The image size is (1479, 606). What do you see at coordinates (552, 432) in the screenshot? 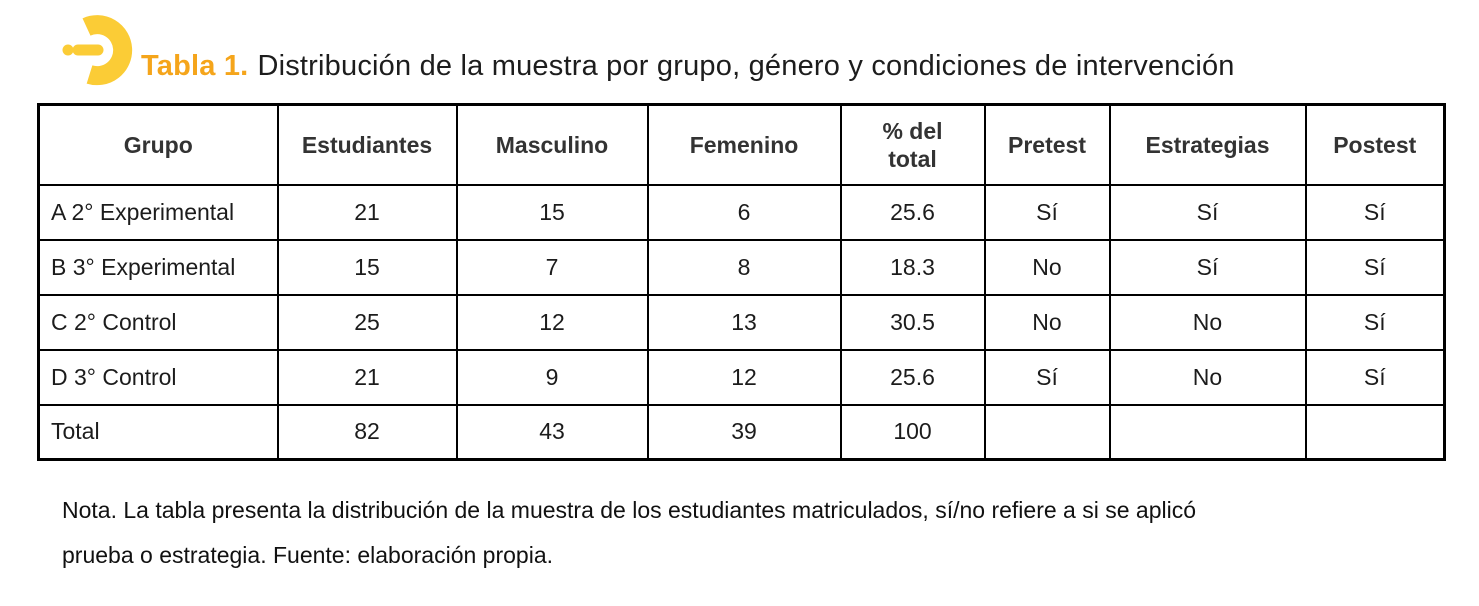
I see `cell-masculino: 43` at bounding box center [552, 432].